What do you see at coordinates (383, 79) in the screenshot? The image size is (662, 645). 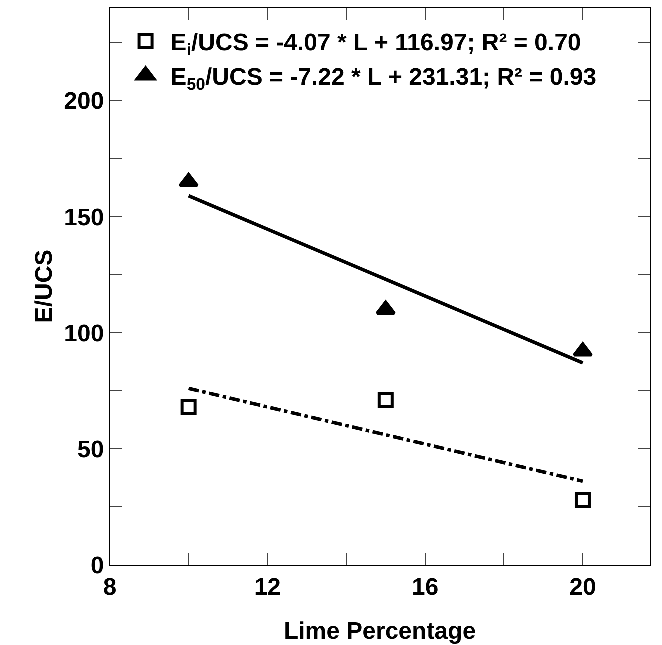 I see `legend-label: E$_{50}$/UCS = -7.22 * L + 231.31; R² = 0.93` at bounding box center [383, 79].